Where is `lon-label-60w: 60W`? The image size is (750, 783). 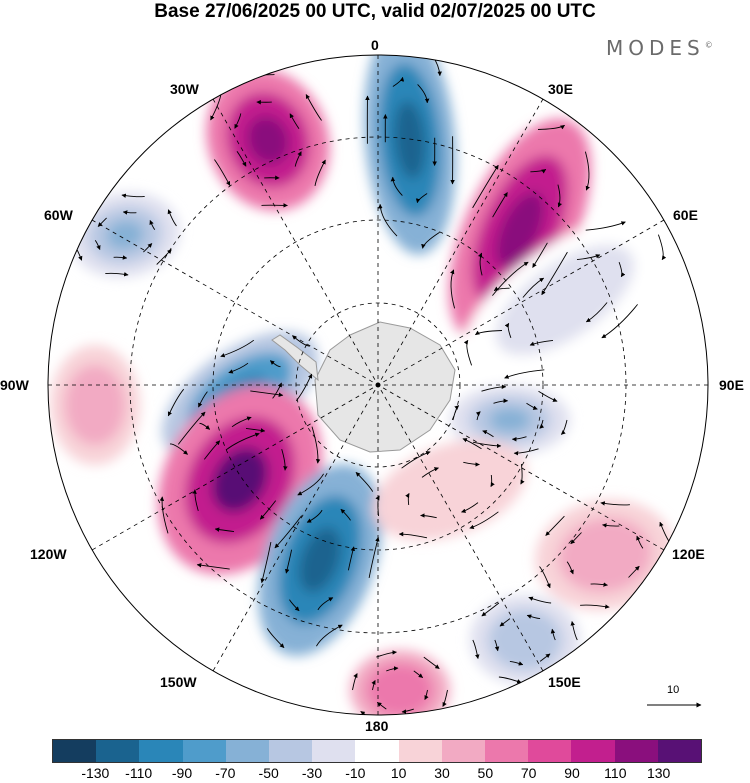 lon-label-60w: 60W is located at coordinates (58, 215).